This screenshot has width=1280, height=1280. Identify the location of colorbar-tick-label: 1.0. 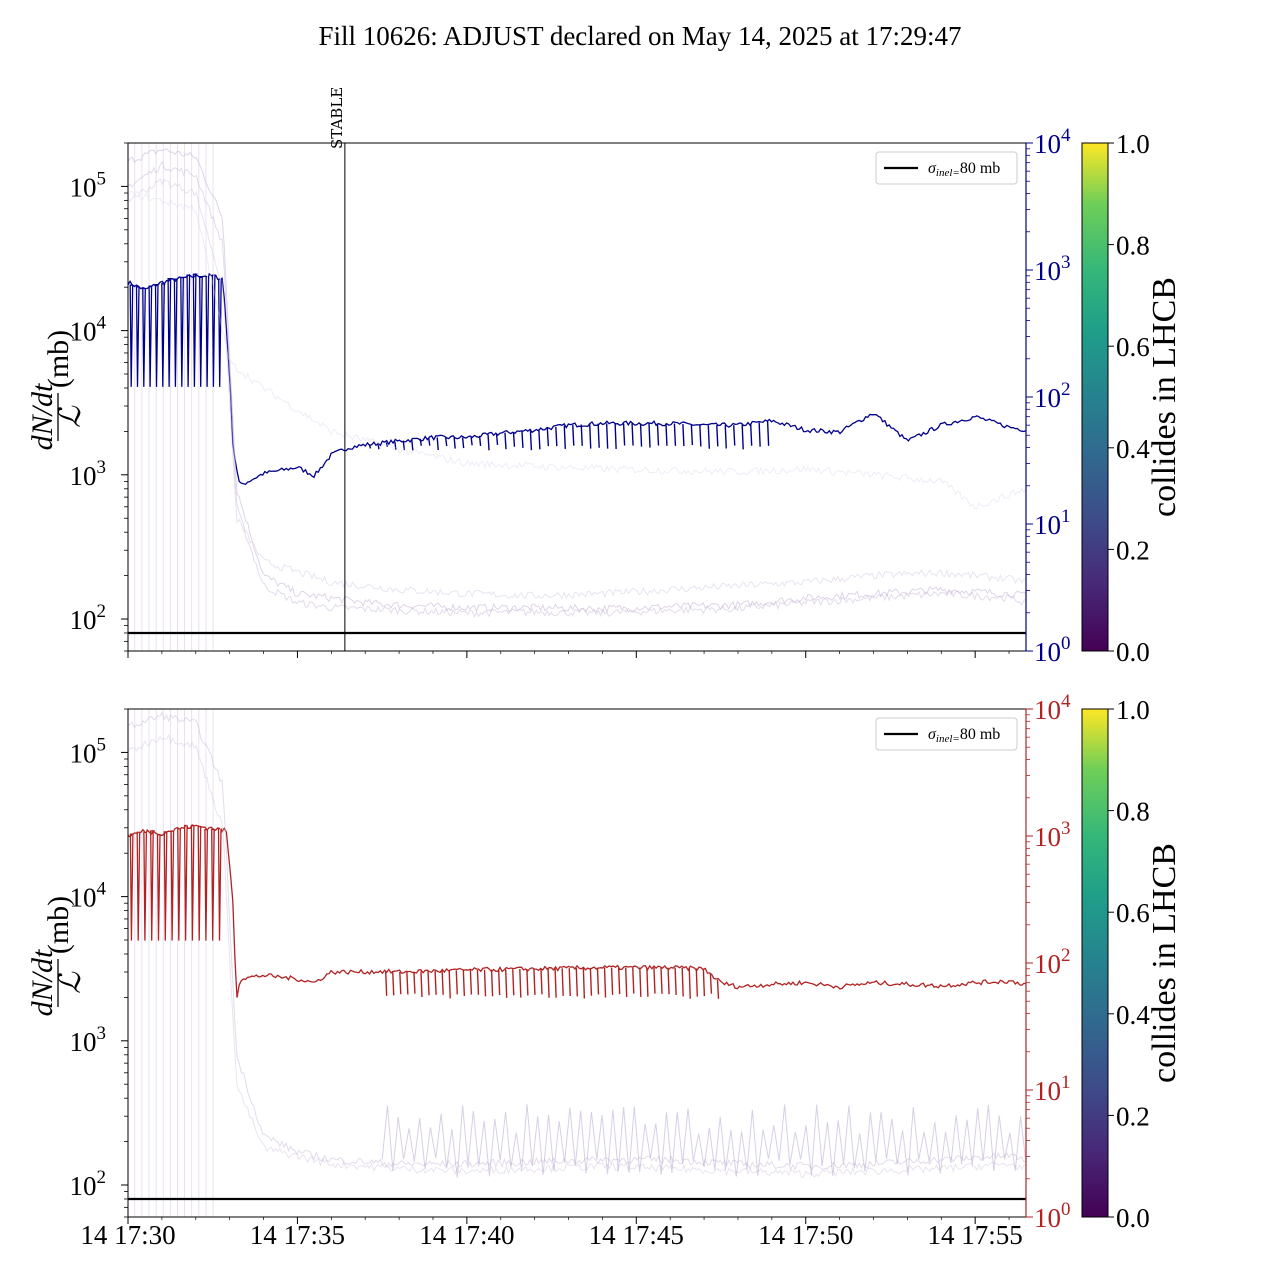
(1133, 710).